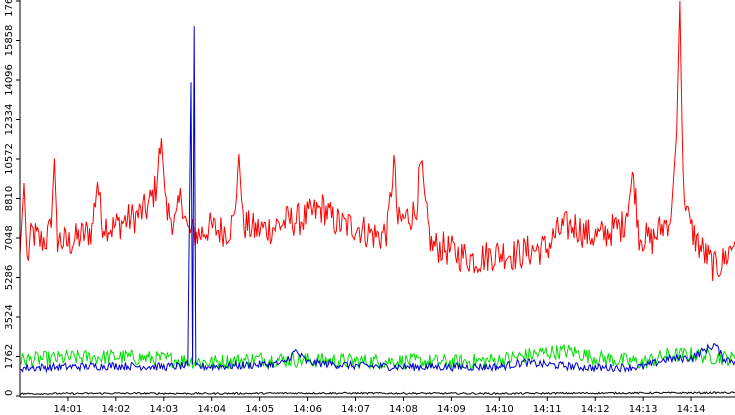 Image resolution: width=735 pixels, height=415 pixels. What do you see at coordinates (163, 409) in the screenshot?
I see `x-tick-label: 14:03` at bounding box center [163, 409].